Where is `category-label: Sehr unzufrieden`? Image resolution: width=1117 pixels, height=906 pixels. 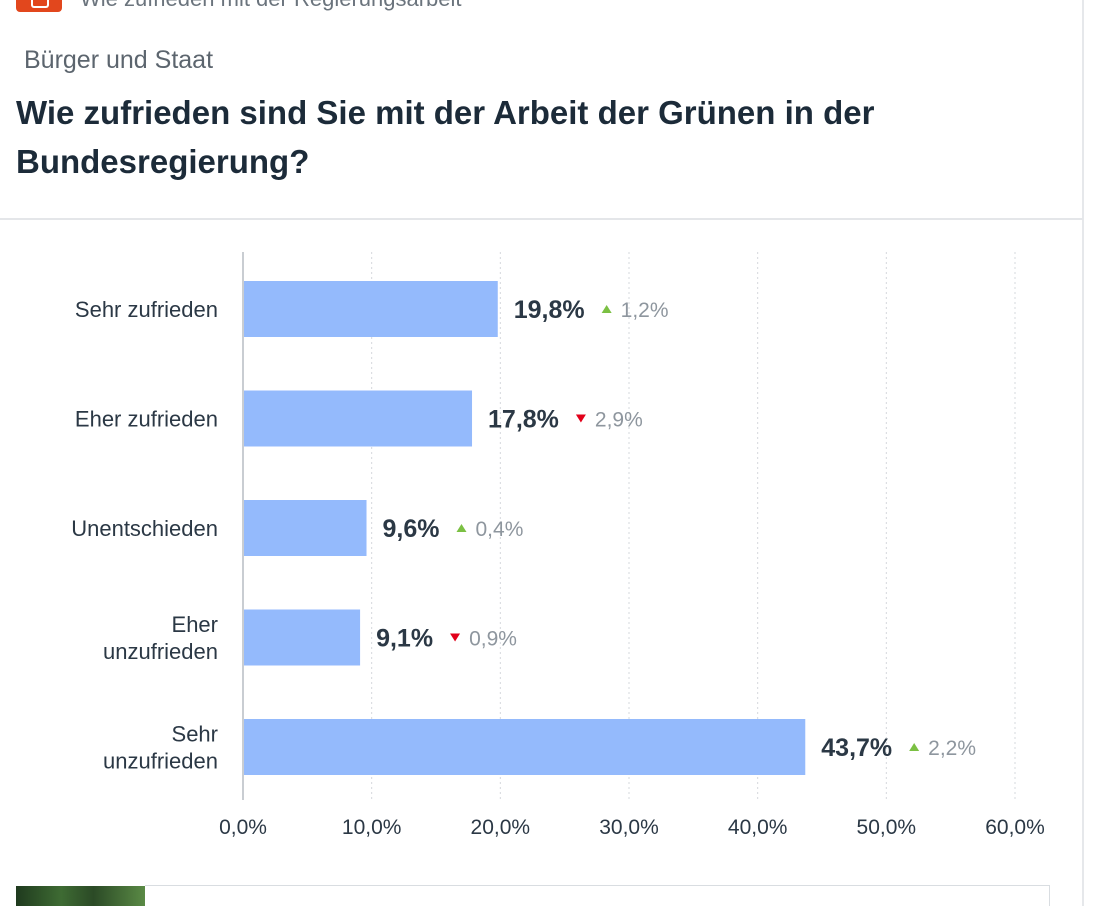
category-label: Sehr unzufrieden is located at coordinates (160, 748).